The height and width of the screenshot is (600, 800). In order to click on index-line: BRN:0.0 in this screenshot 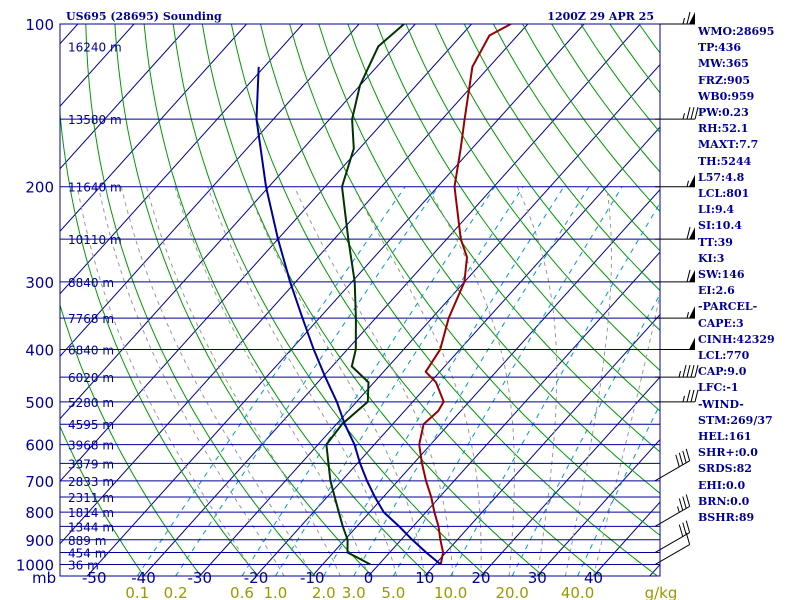, I will do `click(724, 501)`.